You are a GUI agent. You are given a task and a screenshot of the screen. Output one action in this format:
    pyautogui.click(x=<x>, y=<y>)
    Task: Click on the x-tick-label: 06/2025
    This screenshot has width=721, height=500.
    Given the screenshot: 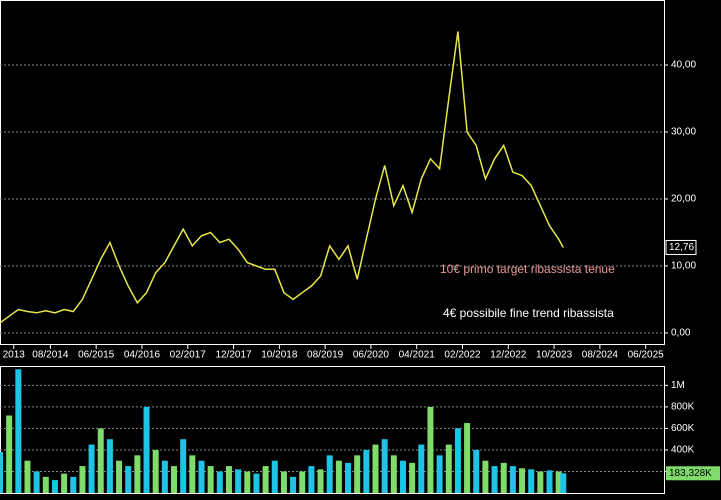 What is the action you would take?
    pyautogui.click(x=646, y=355)
    